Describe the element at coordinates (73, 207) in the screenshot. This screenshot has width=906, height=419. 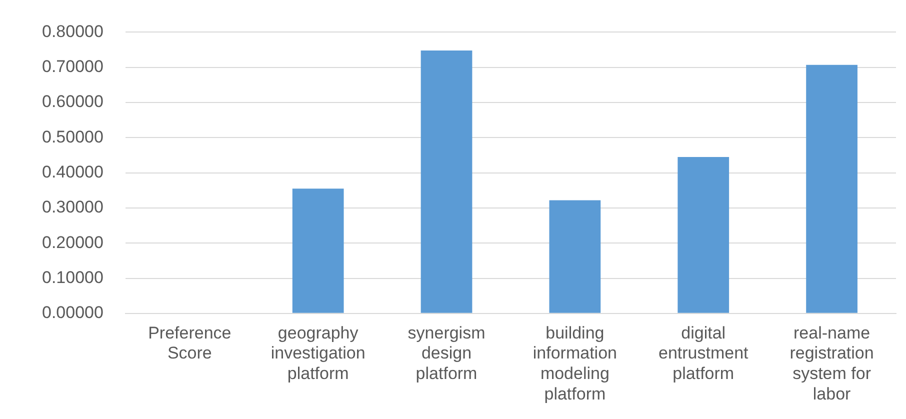
I see `y-tick-label: 0.30000` at that location.